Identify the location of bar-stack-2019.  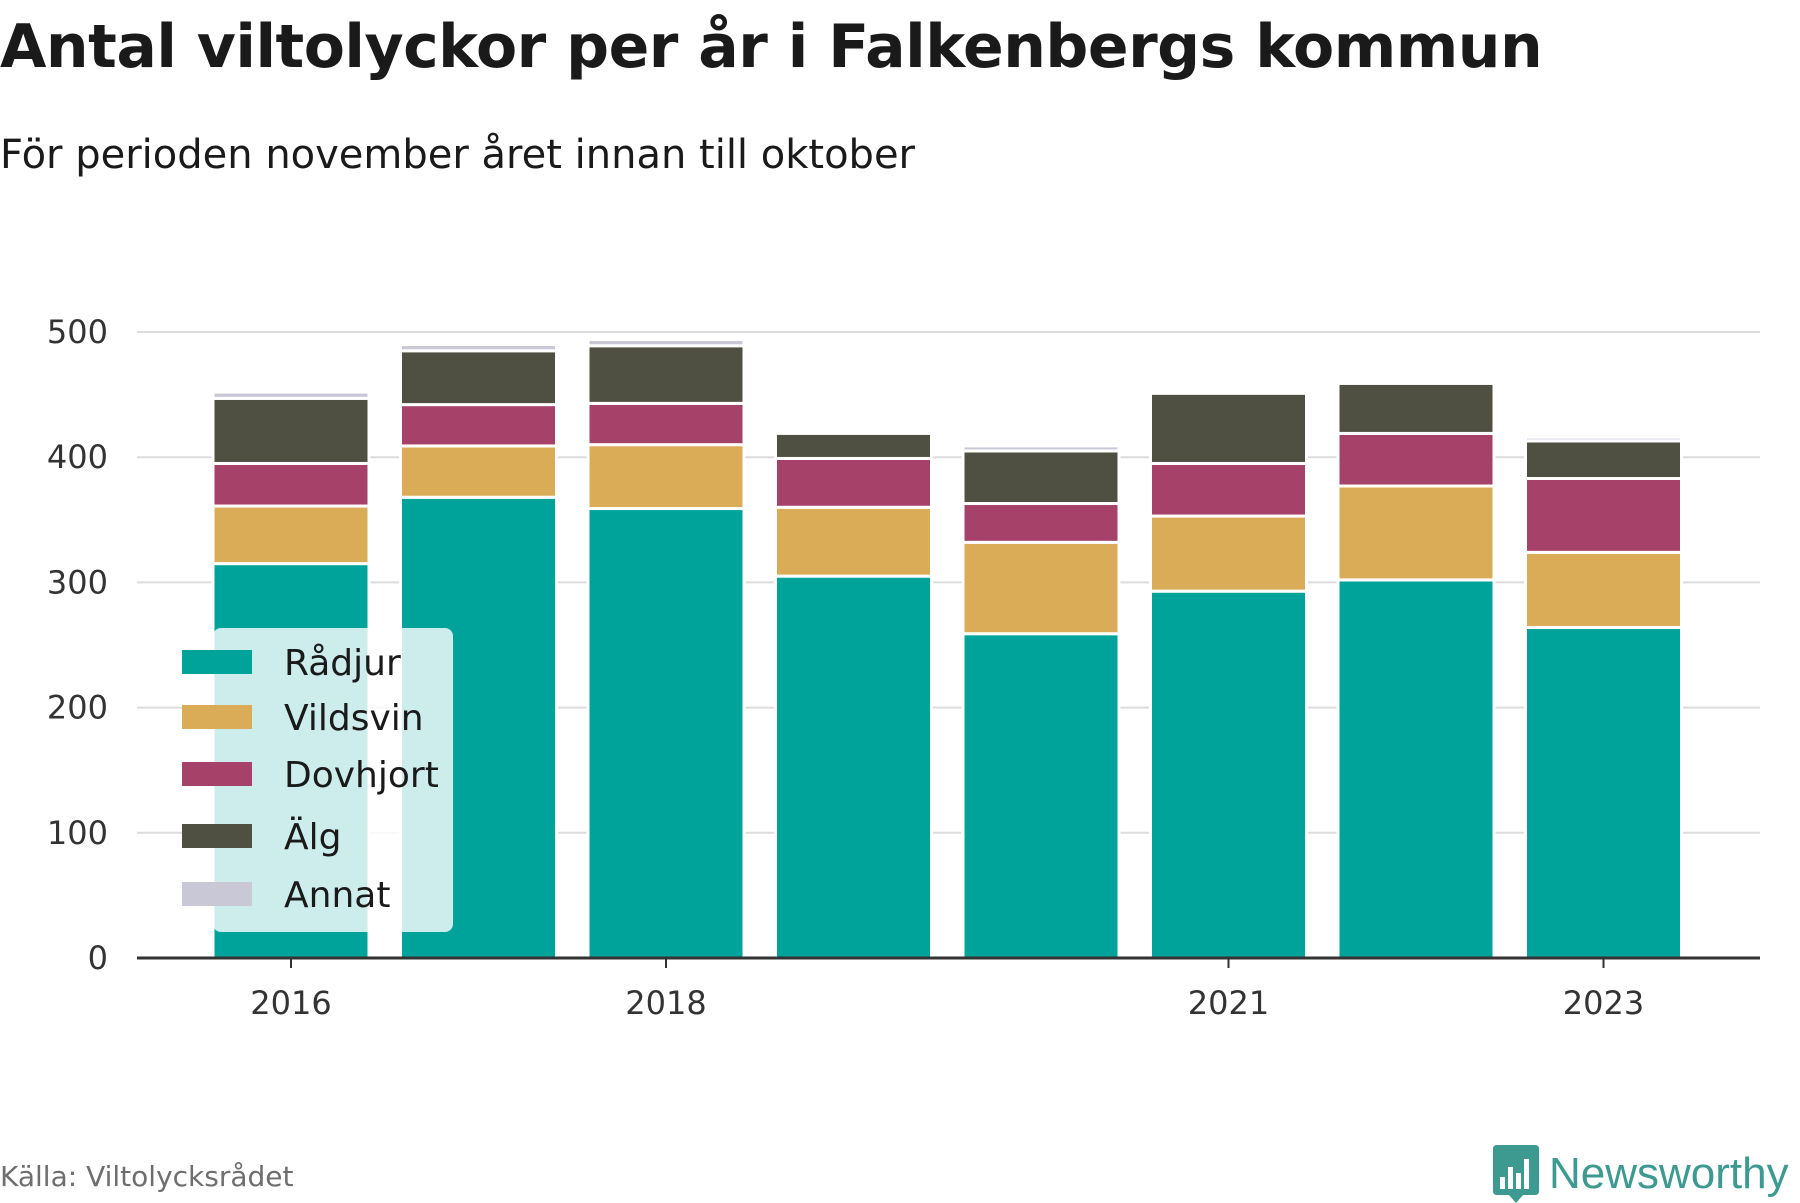
(853, 695).